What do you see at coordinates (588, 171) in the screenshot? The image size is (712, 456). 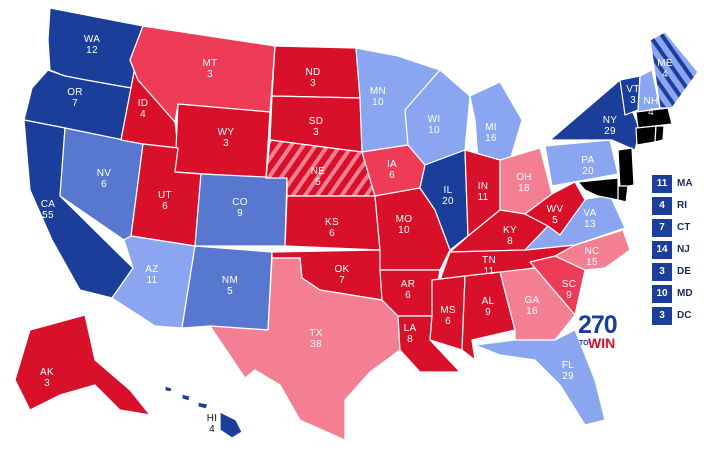 I see `state-votes-PA: 20` at bounding box center [588, 171].